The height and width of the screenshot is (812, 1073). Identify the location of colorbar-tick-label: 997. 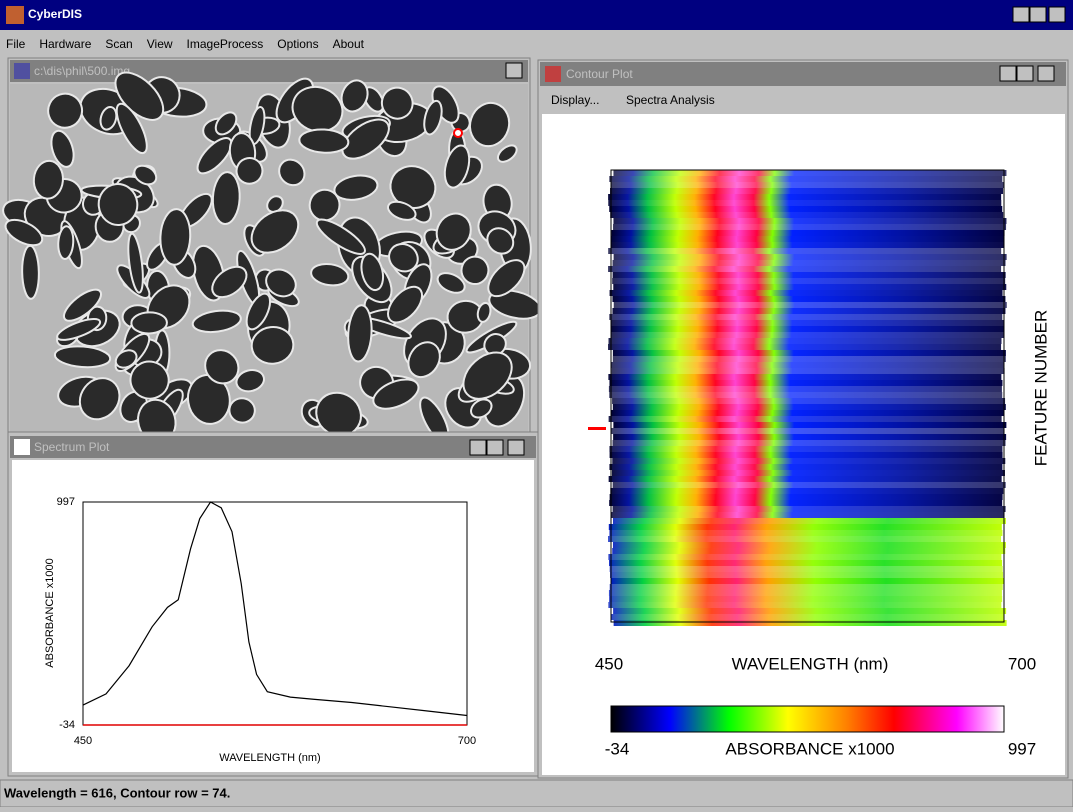
(1022, 748).